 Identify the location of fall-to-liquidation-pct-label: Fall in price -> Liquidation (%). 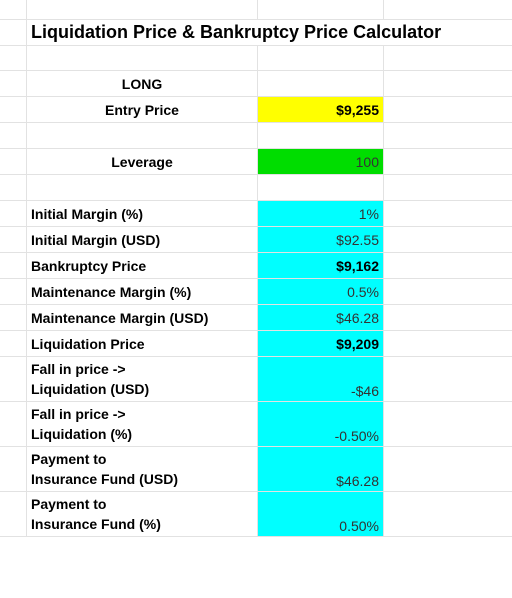
(142, 424).